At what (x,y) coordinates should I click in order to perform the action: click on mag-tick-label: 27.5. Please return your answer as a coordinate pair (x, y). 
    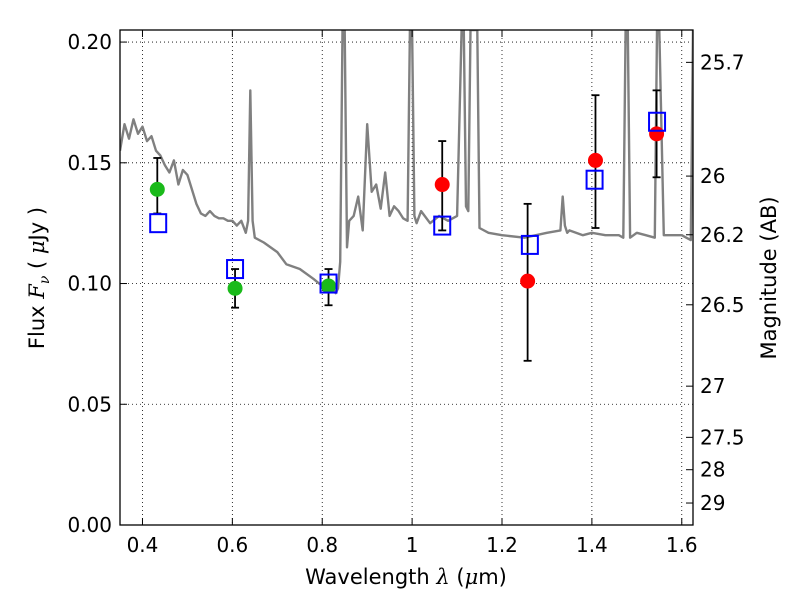
    Looking at the image, I should click on (722, 437).